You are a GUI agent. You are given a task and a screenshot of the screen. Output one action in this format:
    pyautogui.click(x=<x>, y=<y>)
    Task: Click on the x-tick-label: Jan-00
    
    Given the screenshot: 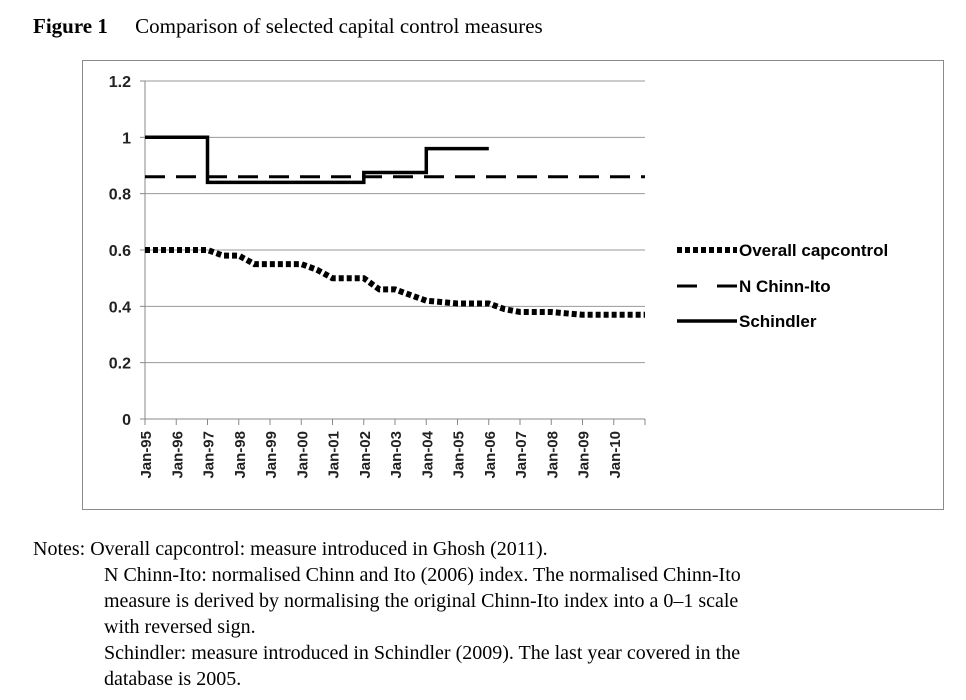 What is the action you would take?
    pyautogui.click(x=302, y=455)
    